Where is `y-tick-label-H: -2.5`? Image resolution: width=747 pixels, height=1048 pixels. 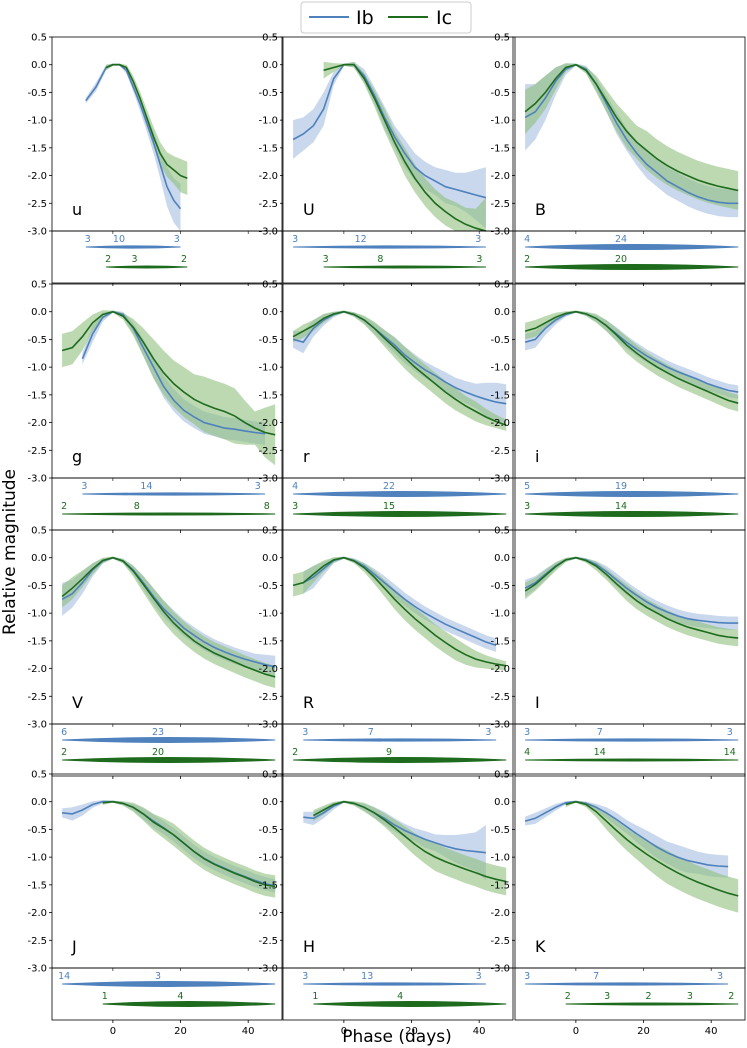
y-tick-label-H: -2.5 is located at coordinates (268, 941).